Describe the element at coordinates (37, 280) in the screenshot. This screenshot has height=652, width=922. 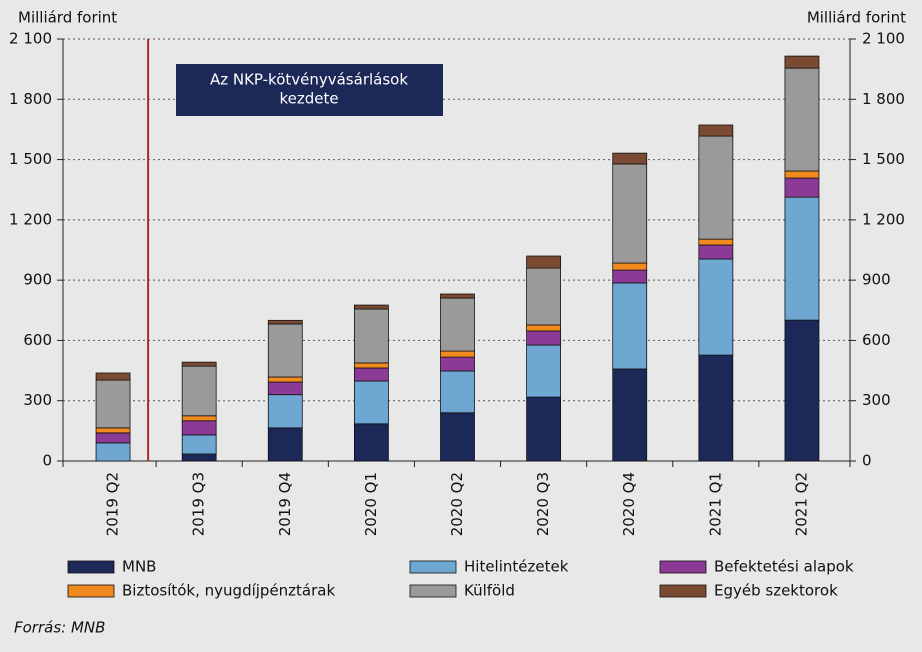
I see `y-tick-label: 900` at that location.